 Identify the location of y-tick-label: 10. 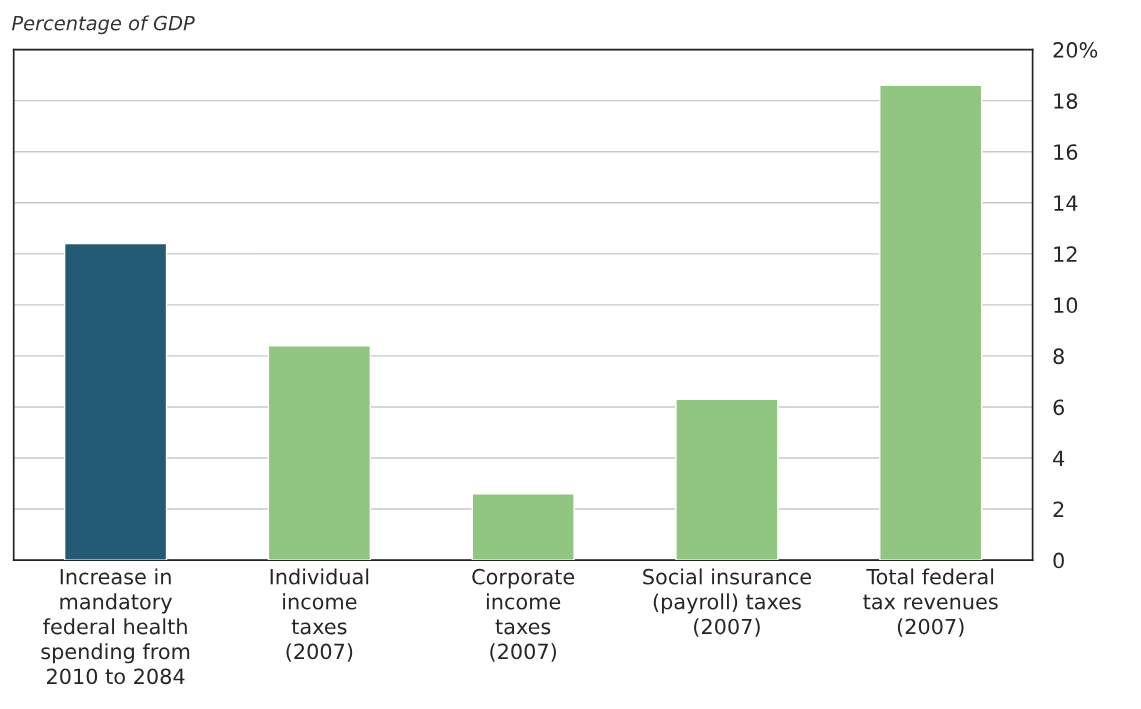
(1066, 305).